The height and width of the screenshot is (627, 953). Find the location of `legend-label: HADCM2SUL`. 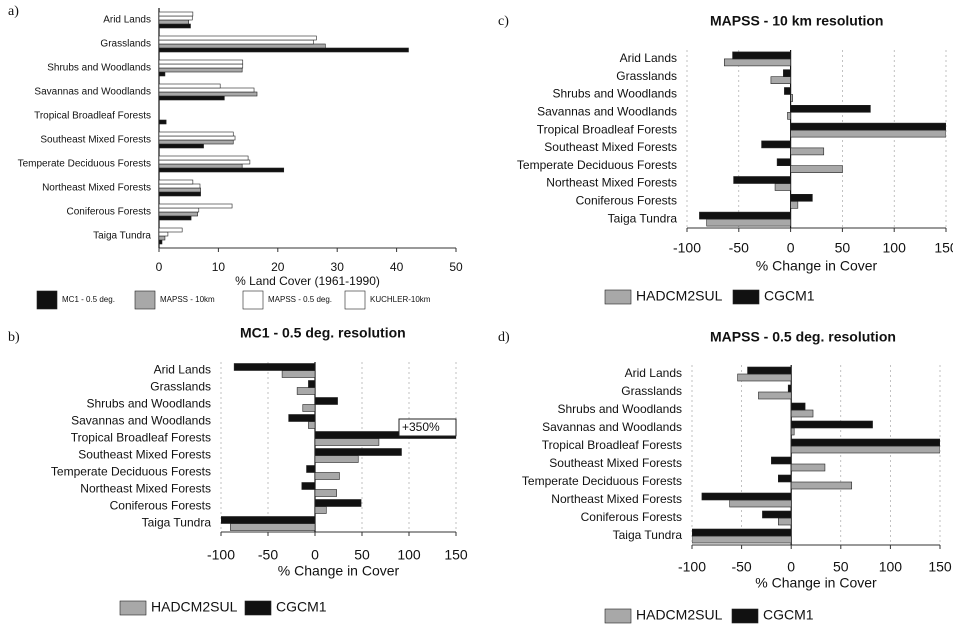

legend-label: HADCM2SUL is located at coordinates (679, 296).